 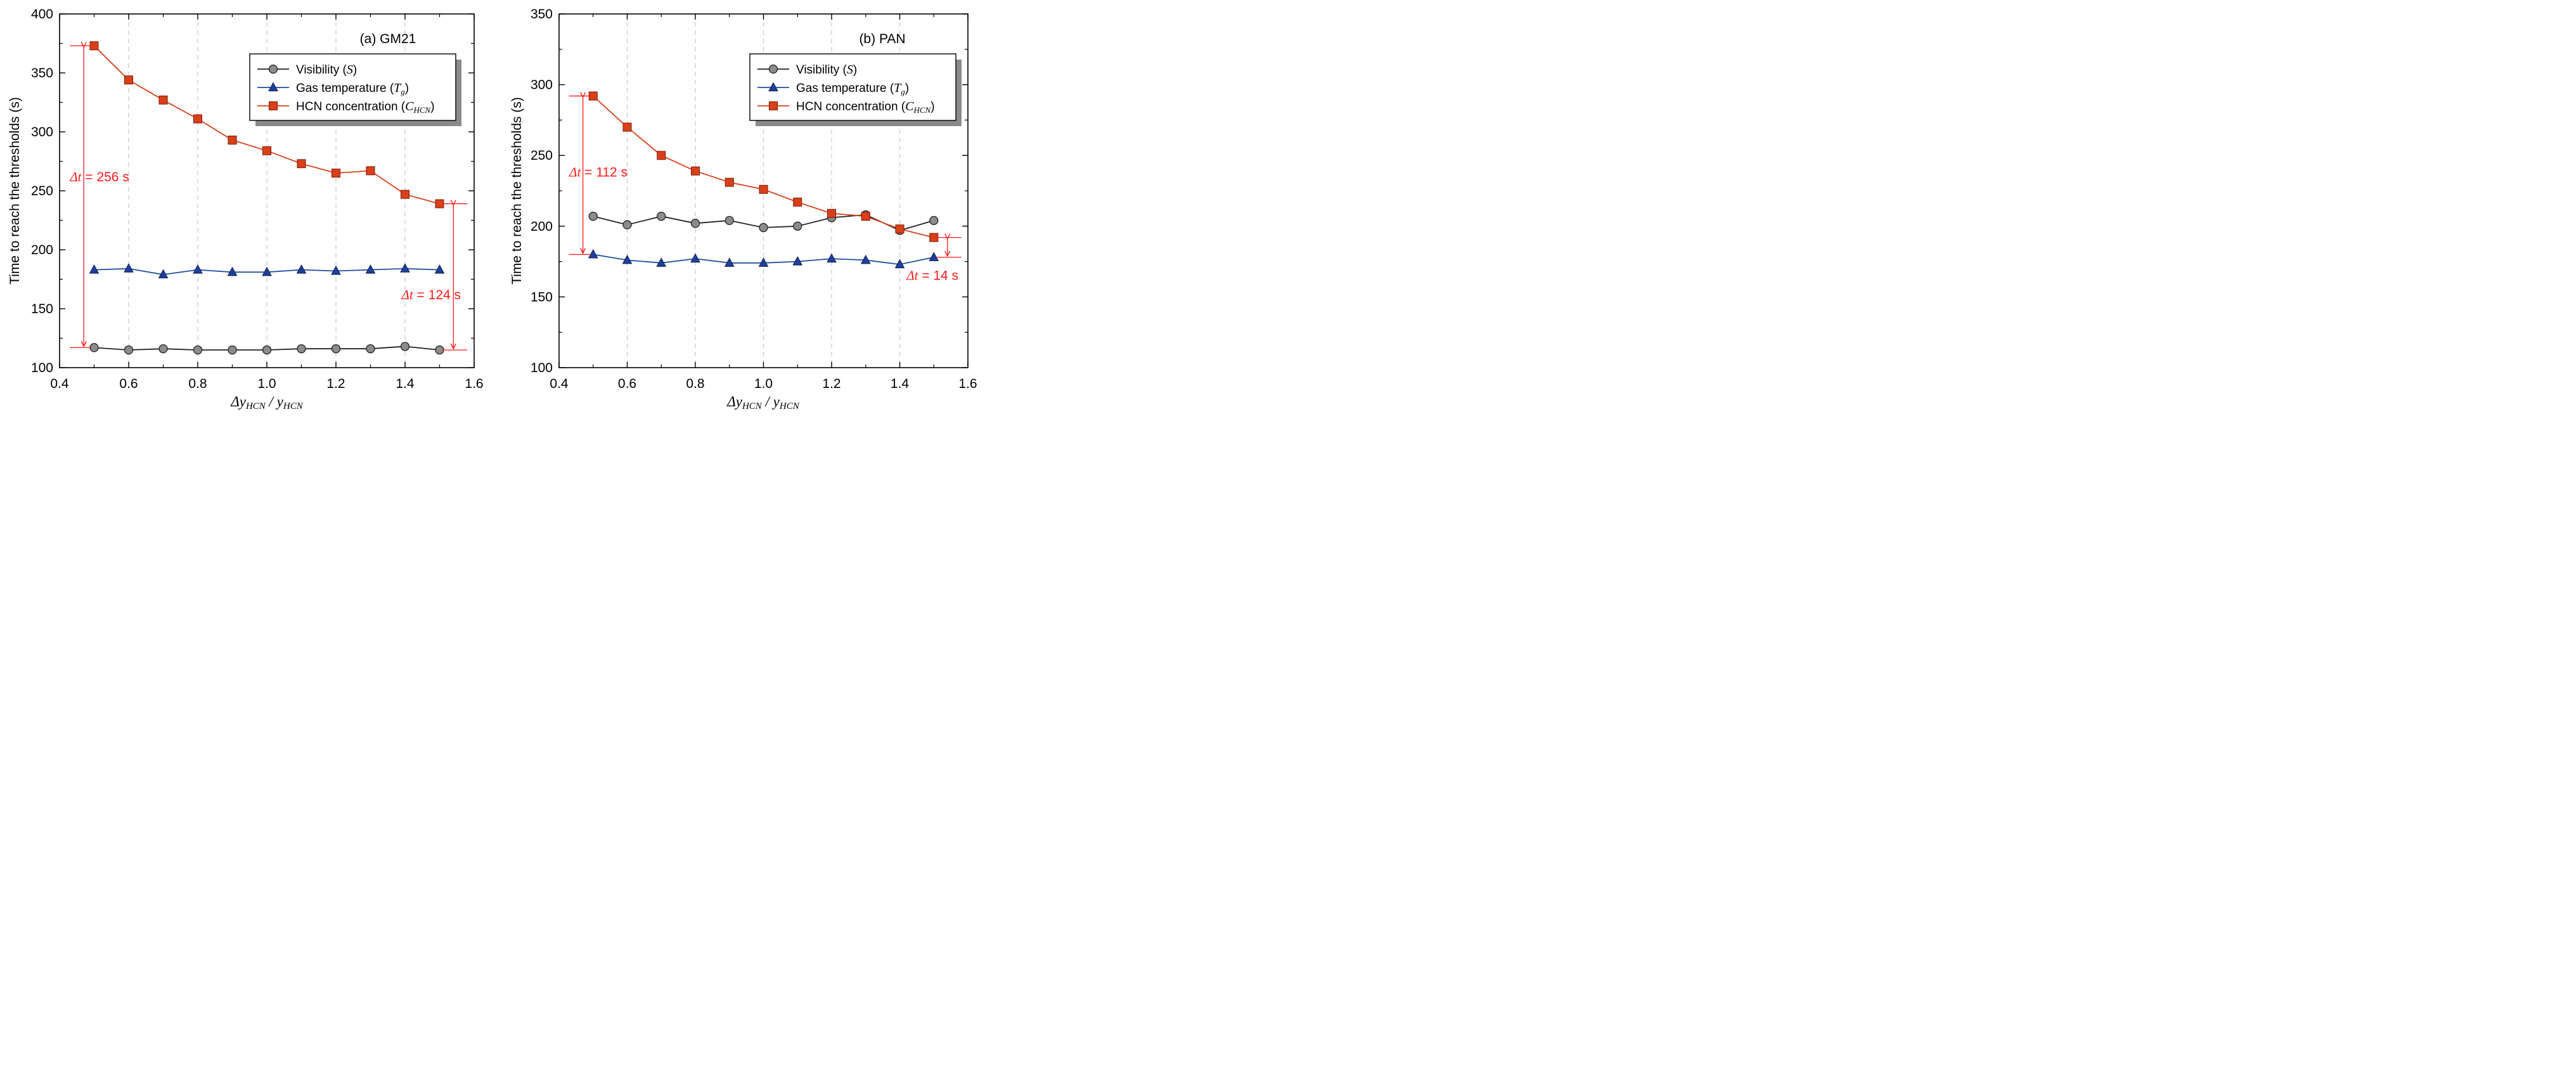 What do you see at coordinates (932, 275) in the screenshot?
I see `delta-label: Δt = 14 s` at bounding box center [932, 275].